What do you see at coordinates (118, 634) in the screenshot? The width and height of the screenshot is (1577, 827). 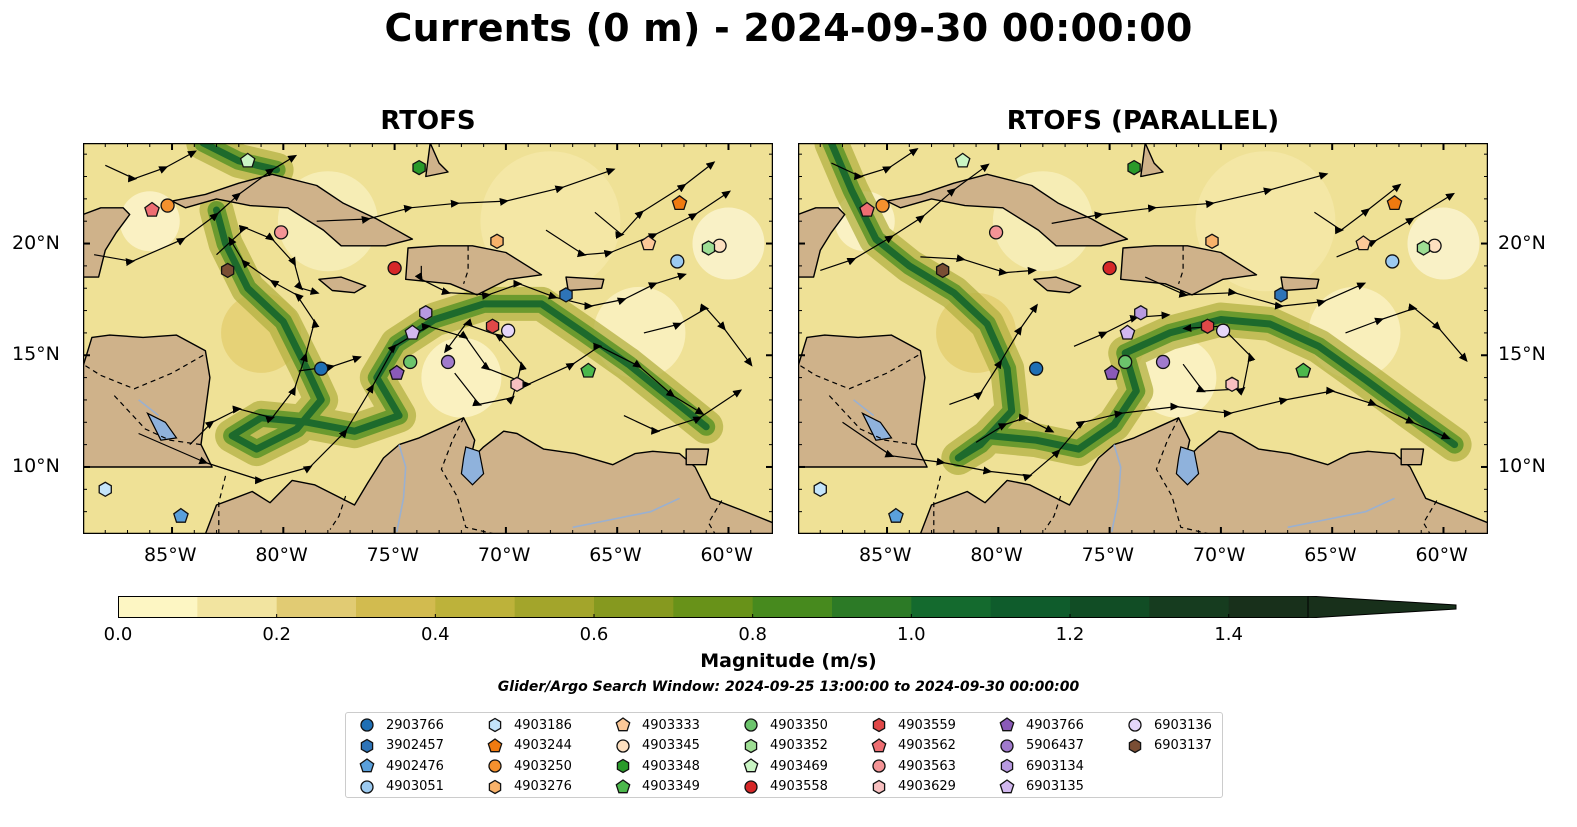 I see `colorbar-tick-label: 0.0` at bounding box center [118, 634].